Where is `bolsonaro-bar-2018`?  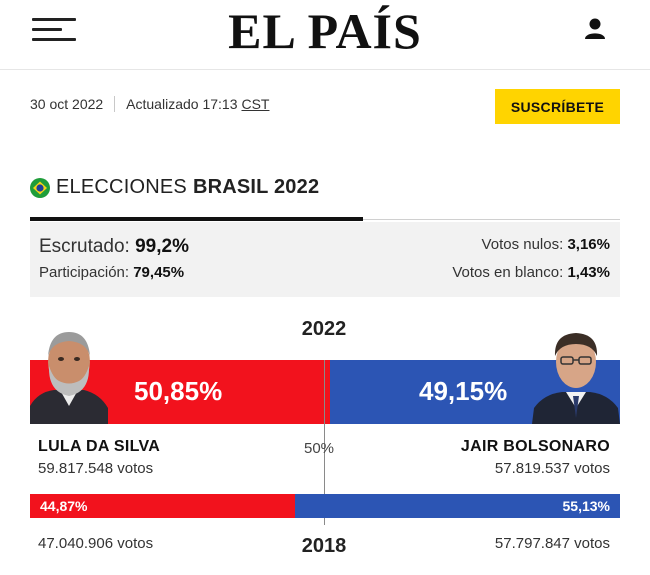
bolsonaro-bar-2018 is located at coordinates (457, 506).